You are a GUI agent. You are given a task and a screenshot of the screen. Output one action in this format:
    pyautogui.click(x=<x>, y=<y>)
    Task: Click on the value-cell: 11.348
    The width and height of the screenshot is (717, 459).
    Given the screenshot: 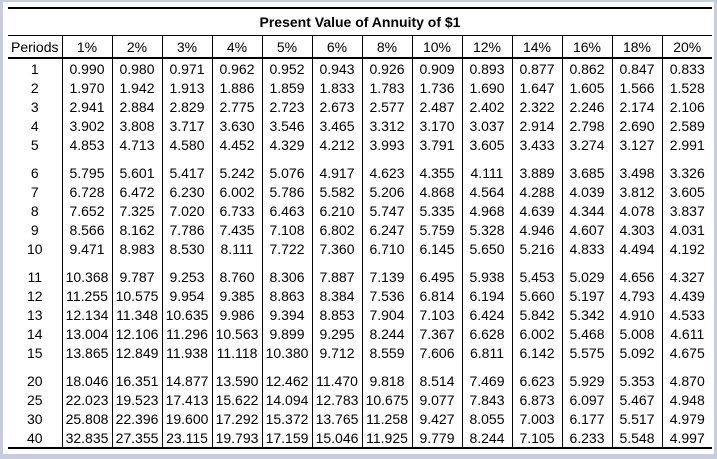 What is the action you would take?
    pyautogui.click(x=136, y=314)
    